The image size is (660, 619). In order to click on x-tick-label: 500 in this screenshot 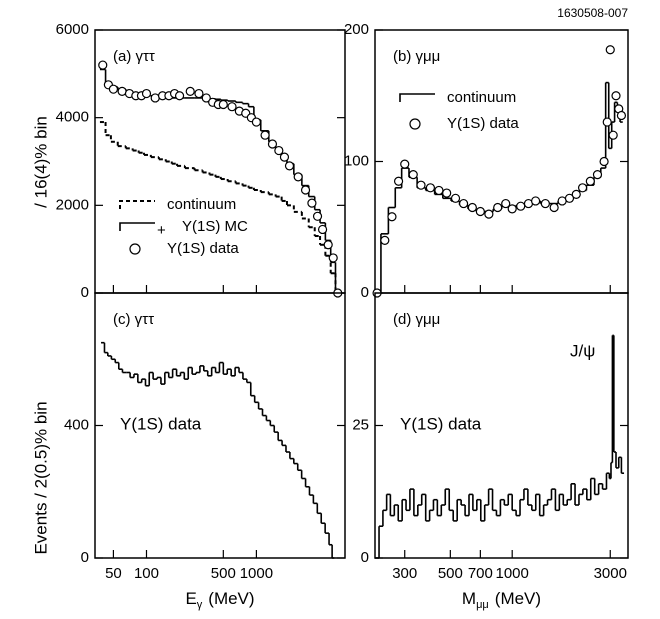, I will do `click(450, 573)`.